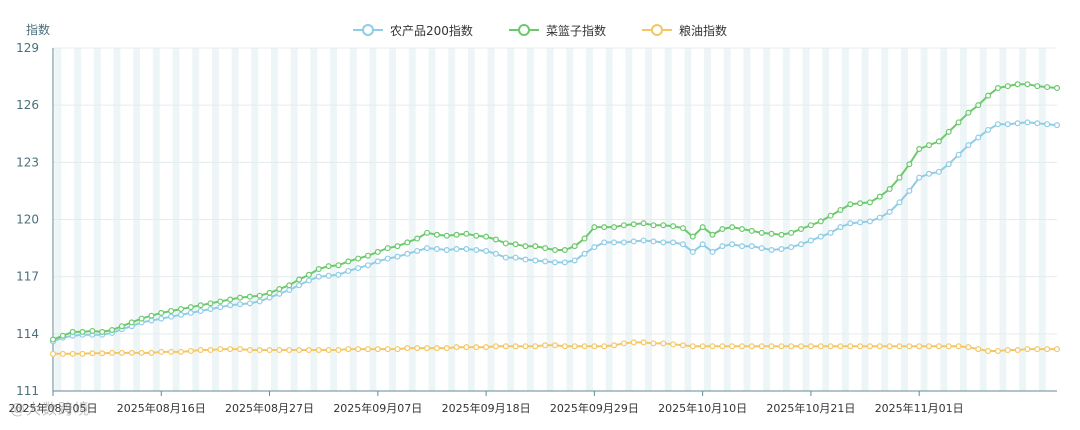  I want to click on legend-item-agri200: 农产品200指数, so click(413, 30).